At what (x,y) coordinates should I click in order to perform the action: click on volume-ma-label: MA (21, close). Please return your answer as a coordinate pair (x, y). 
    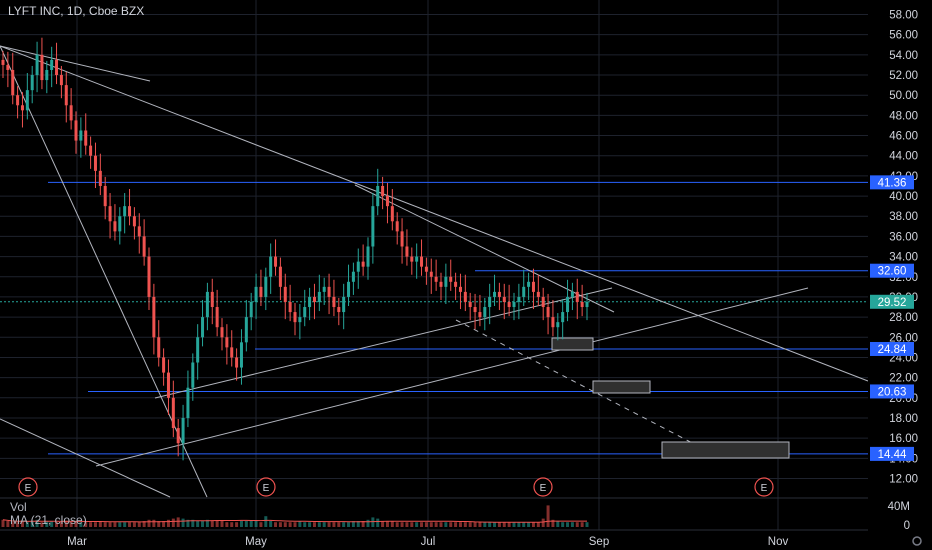
    Looking at the image, I should click on (48, 520).